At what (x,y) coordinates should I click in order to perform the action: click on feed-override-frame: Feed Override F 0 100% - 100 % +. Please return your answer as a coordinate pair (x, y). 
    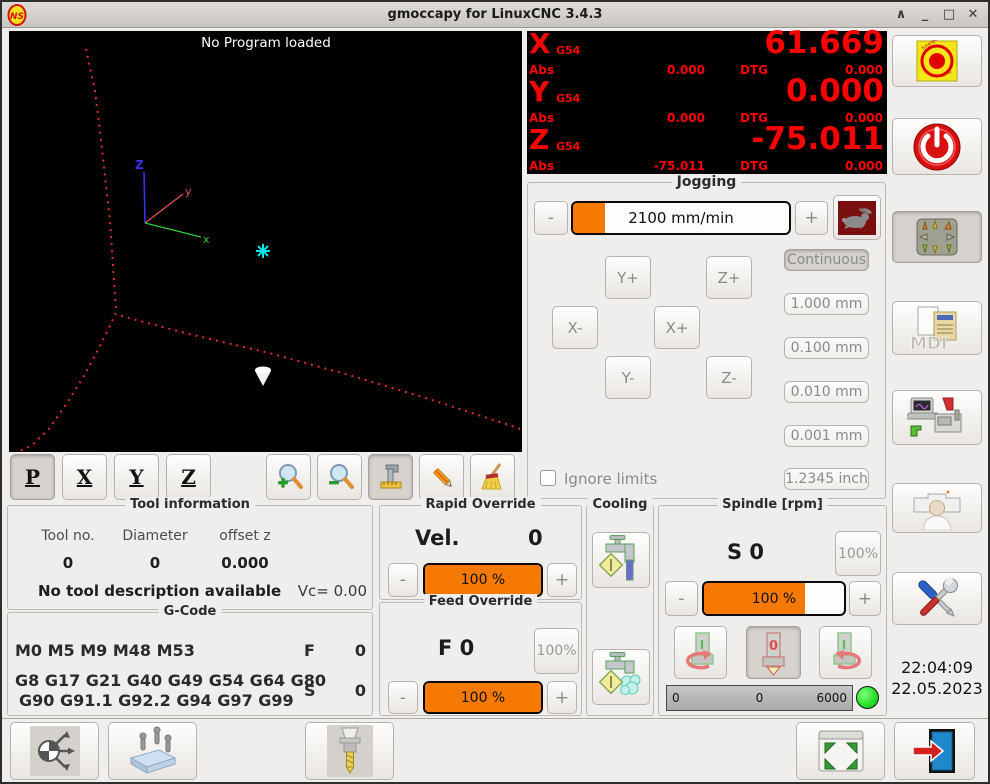
    Looking at the image, I should click on (480, 655).